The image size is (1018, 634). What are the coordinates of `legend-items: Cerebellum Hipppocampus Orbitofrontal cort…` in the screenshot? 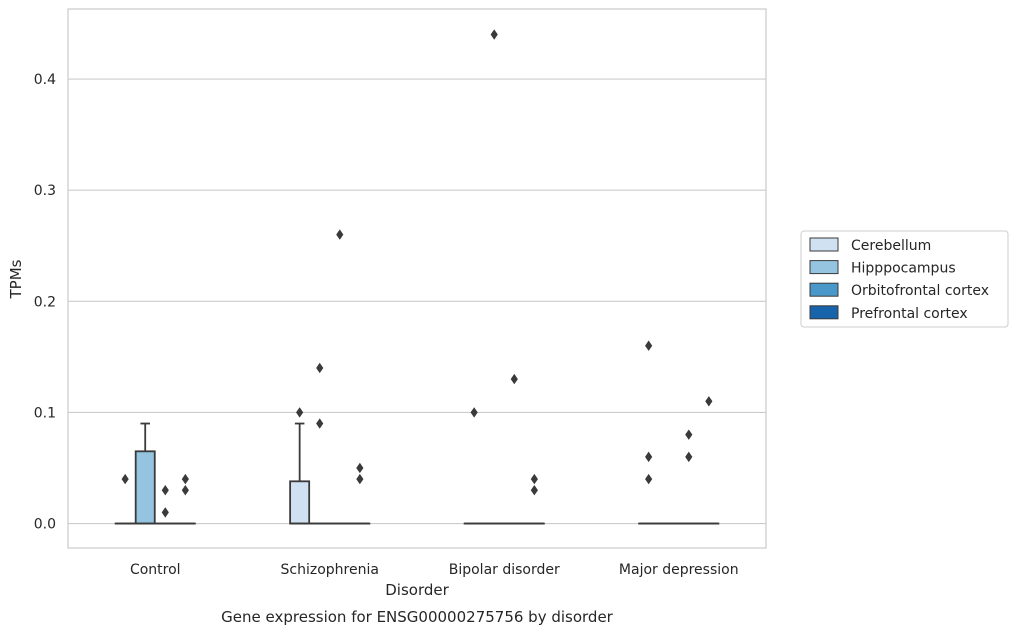 It's located at (899, 279).